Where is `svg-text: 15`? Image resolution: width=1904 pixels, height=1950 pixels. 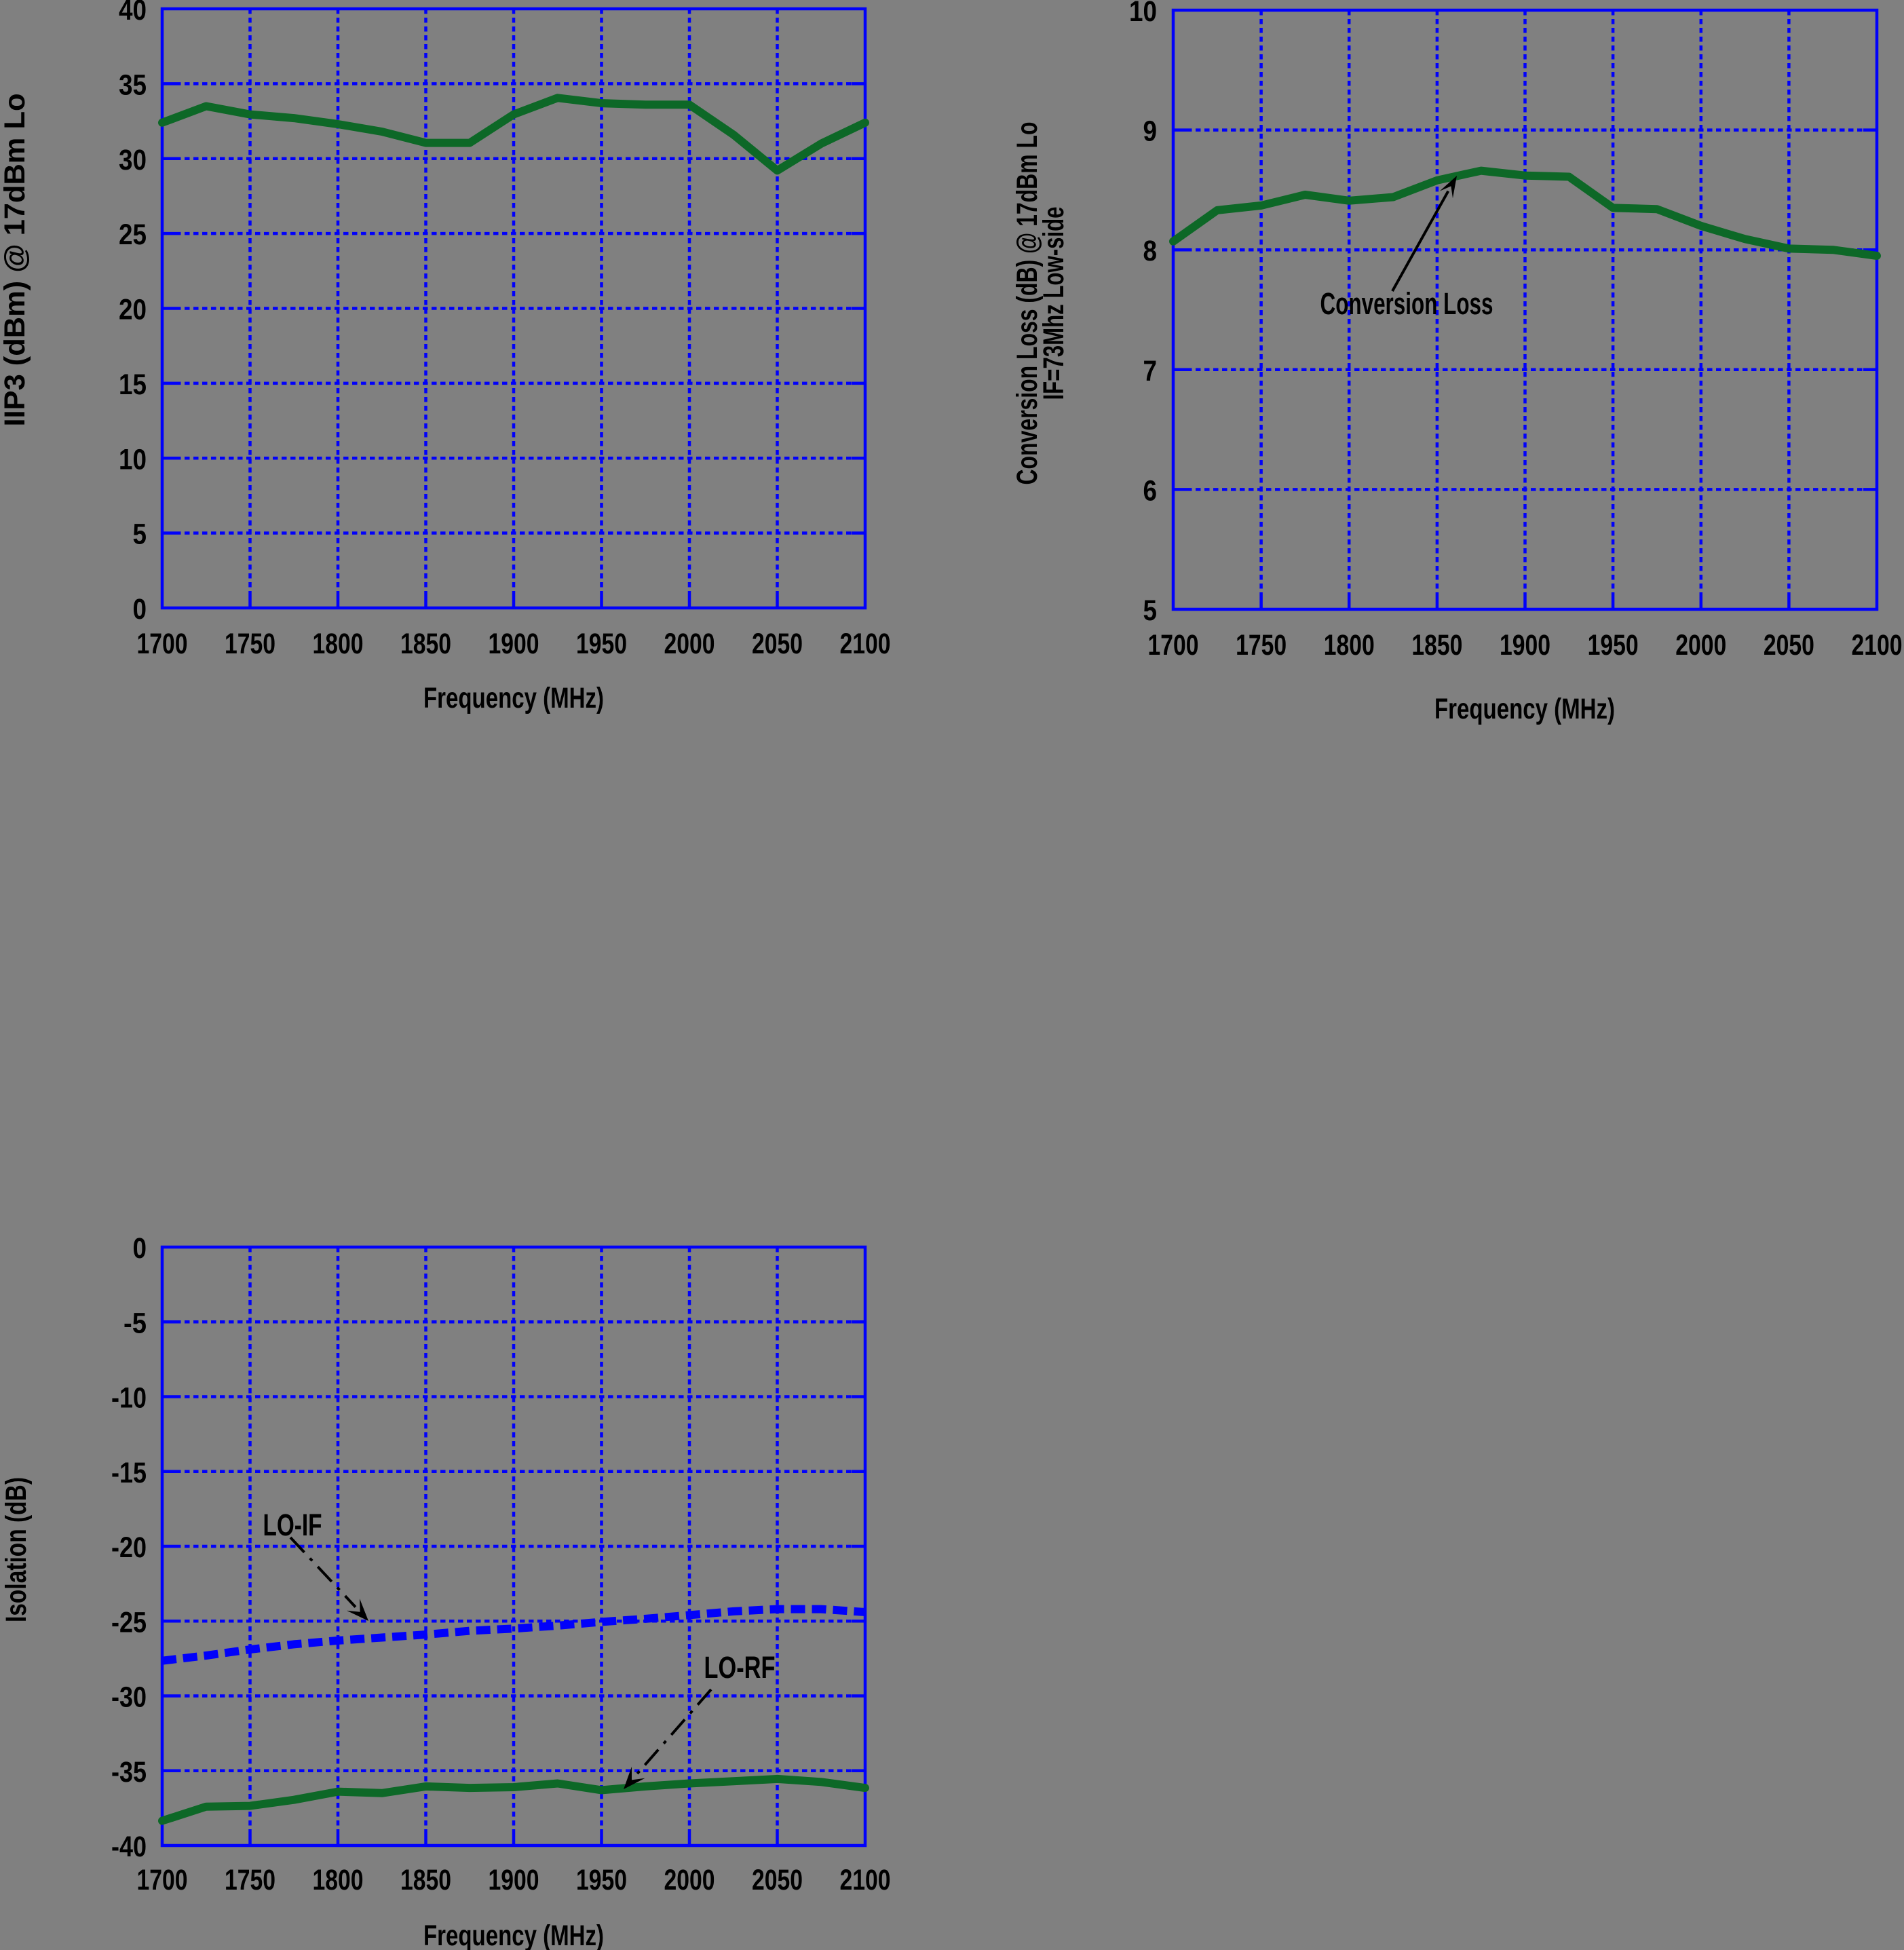
svg-text: 15 is located at coordinates (133, 385).